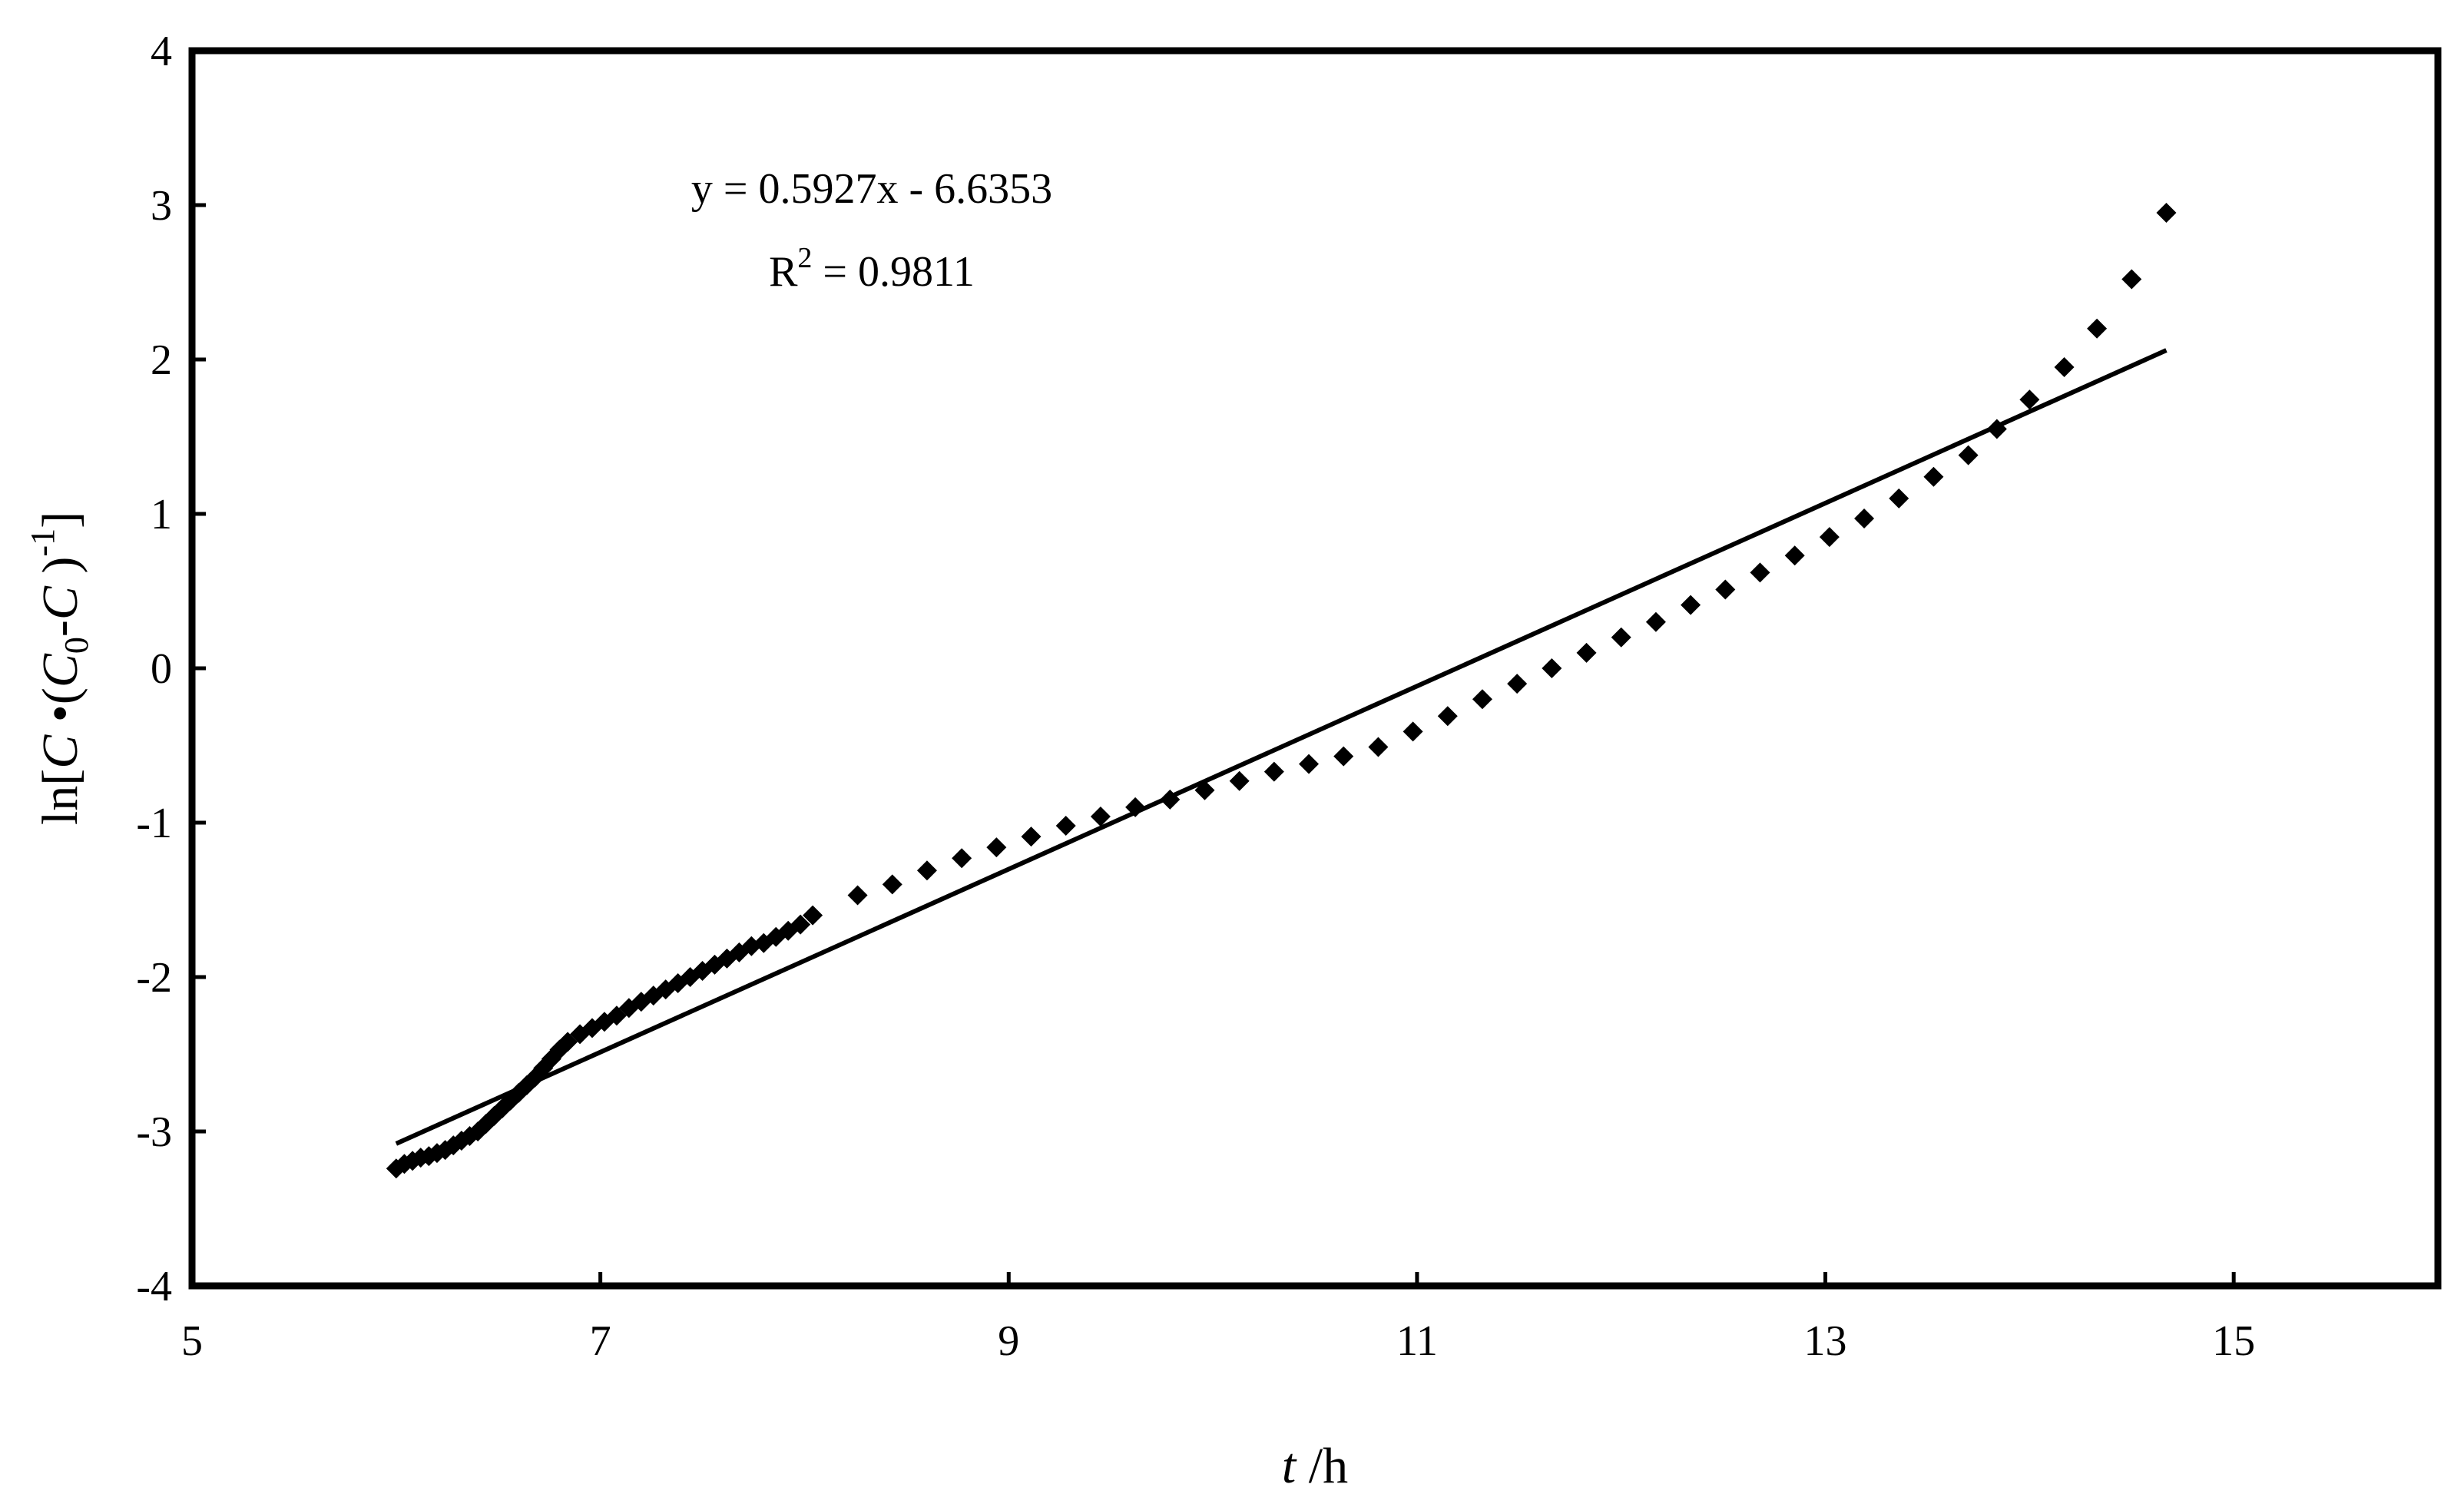  What do you see at coordinates (161, 51) in the screenshot?
I see `y-tick-label: 4` at bounding box center [161, 51].